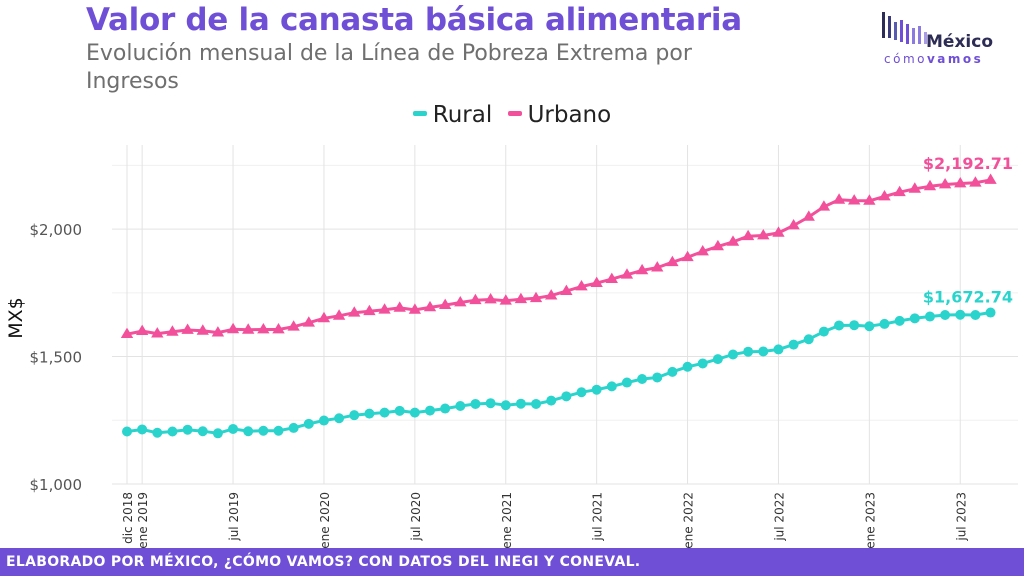 Image resolution: width=1024 pixels, height=576 pixels. Describe the element at coordinates (689, 520) in the screenshot. I see `x-tick-label: ene 2022` at that location.